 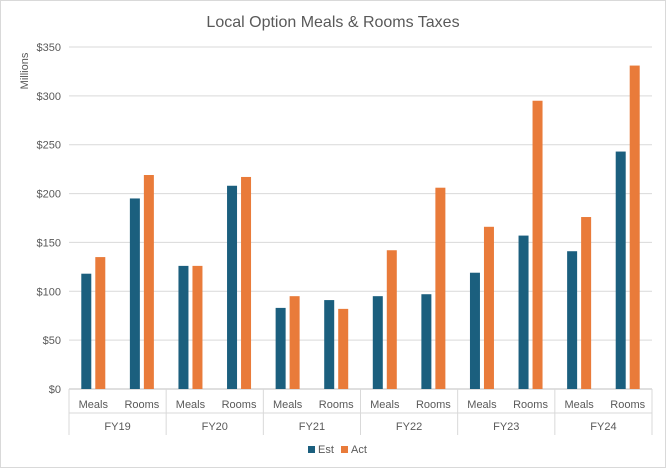 What do you see at coordinates (215, 427) in the screenshot?
I see `x-group-label: FY20` at bounding box center [215, 427].